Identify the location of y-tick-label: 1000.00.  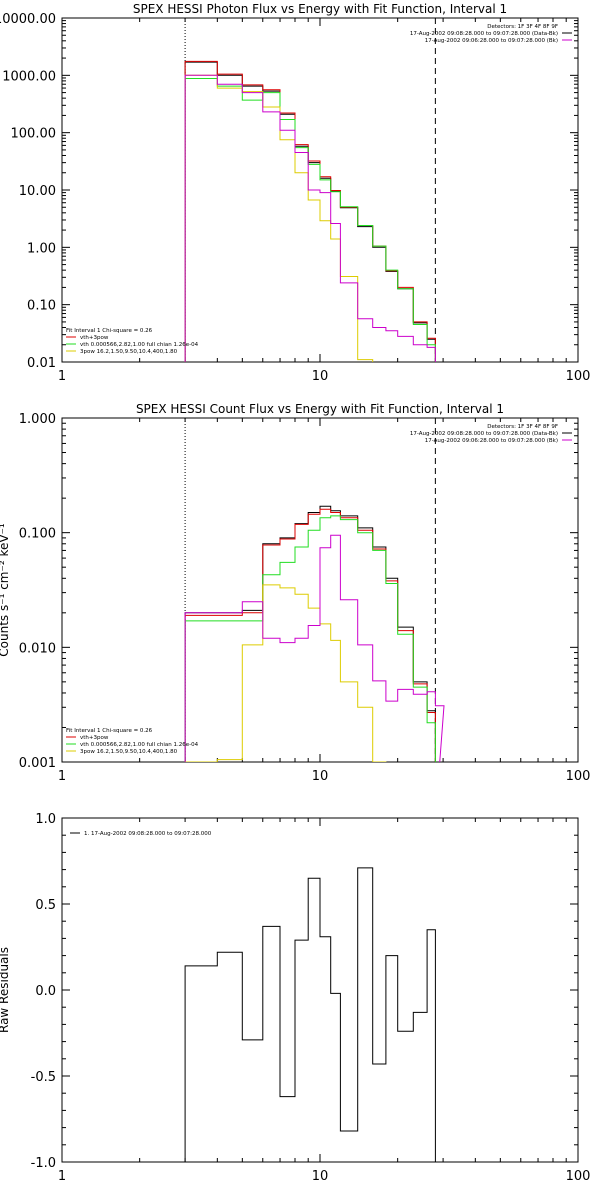
(29, 76).